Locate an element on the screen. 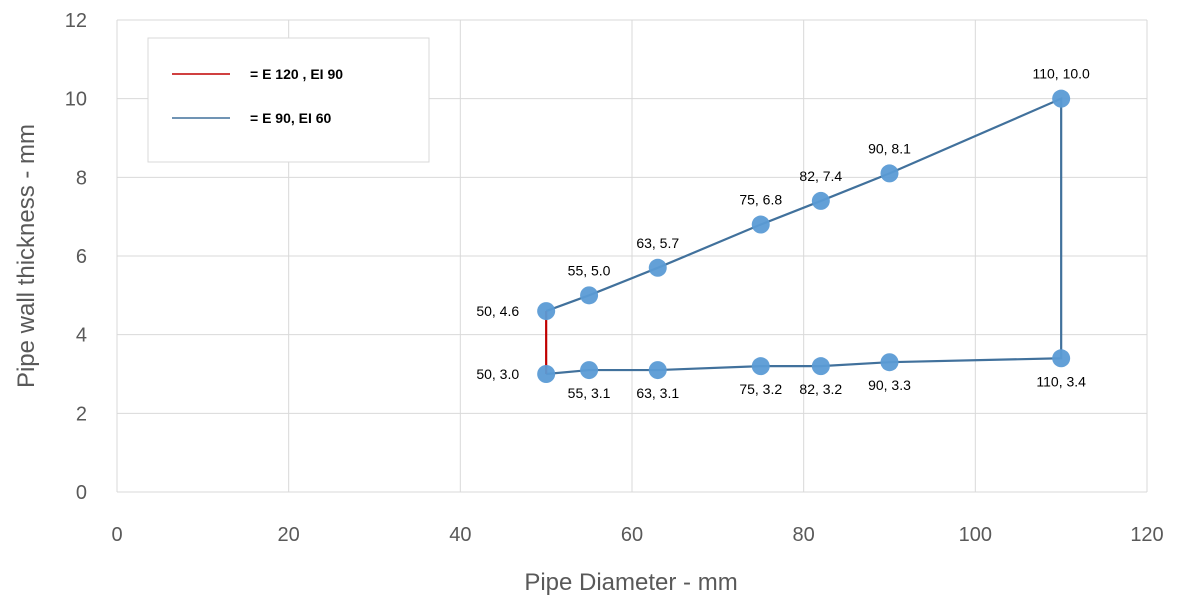 The height and width of the screenshot is (603, 1181). y-tick-label: 6 is located at coordinates (81, 257).